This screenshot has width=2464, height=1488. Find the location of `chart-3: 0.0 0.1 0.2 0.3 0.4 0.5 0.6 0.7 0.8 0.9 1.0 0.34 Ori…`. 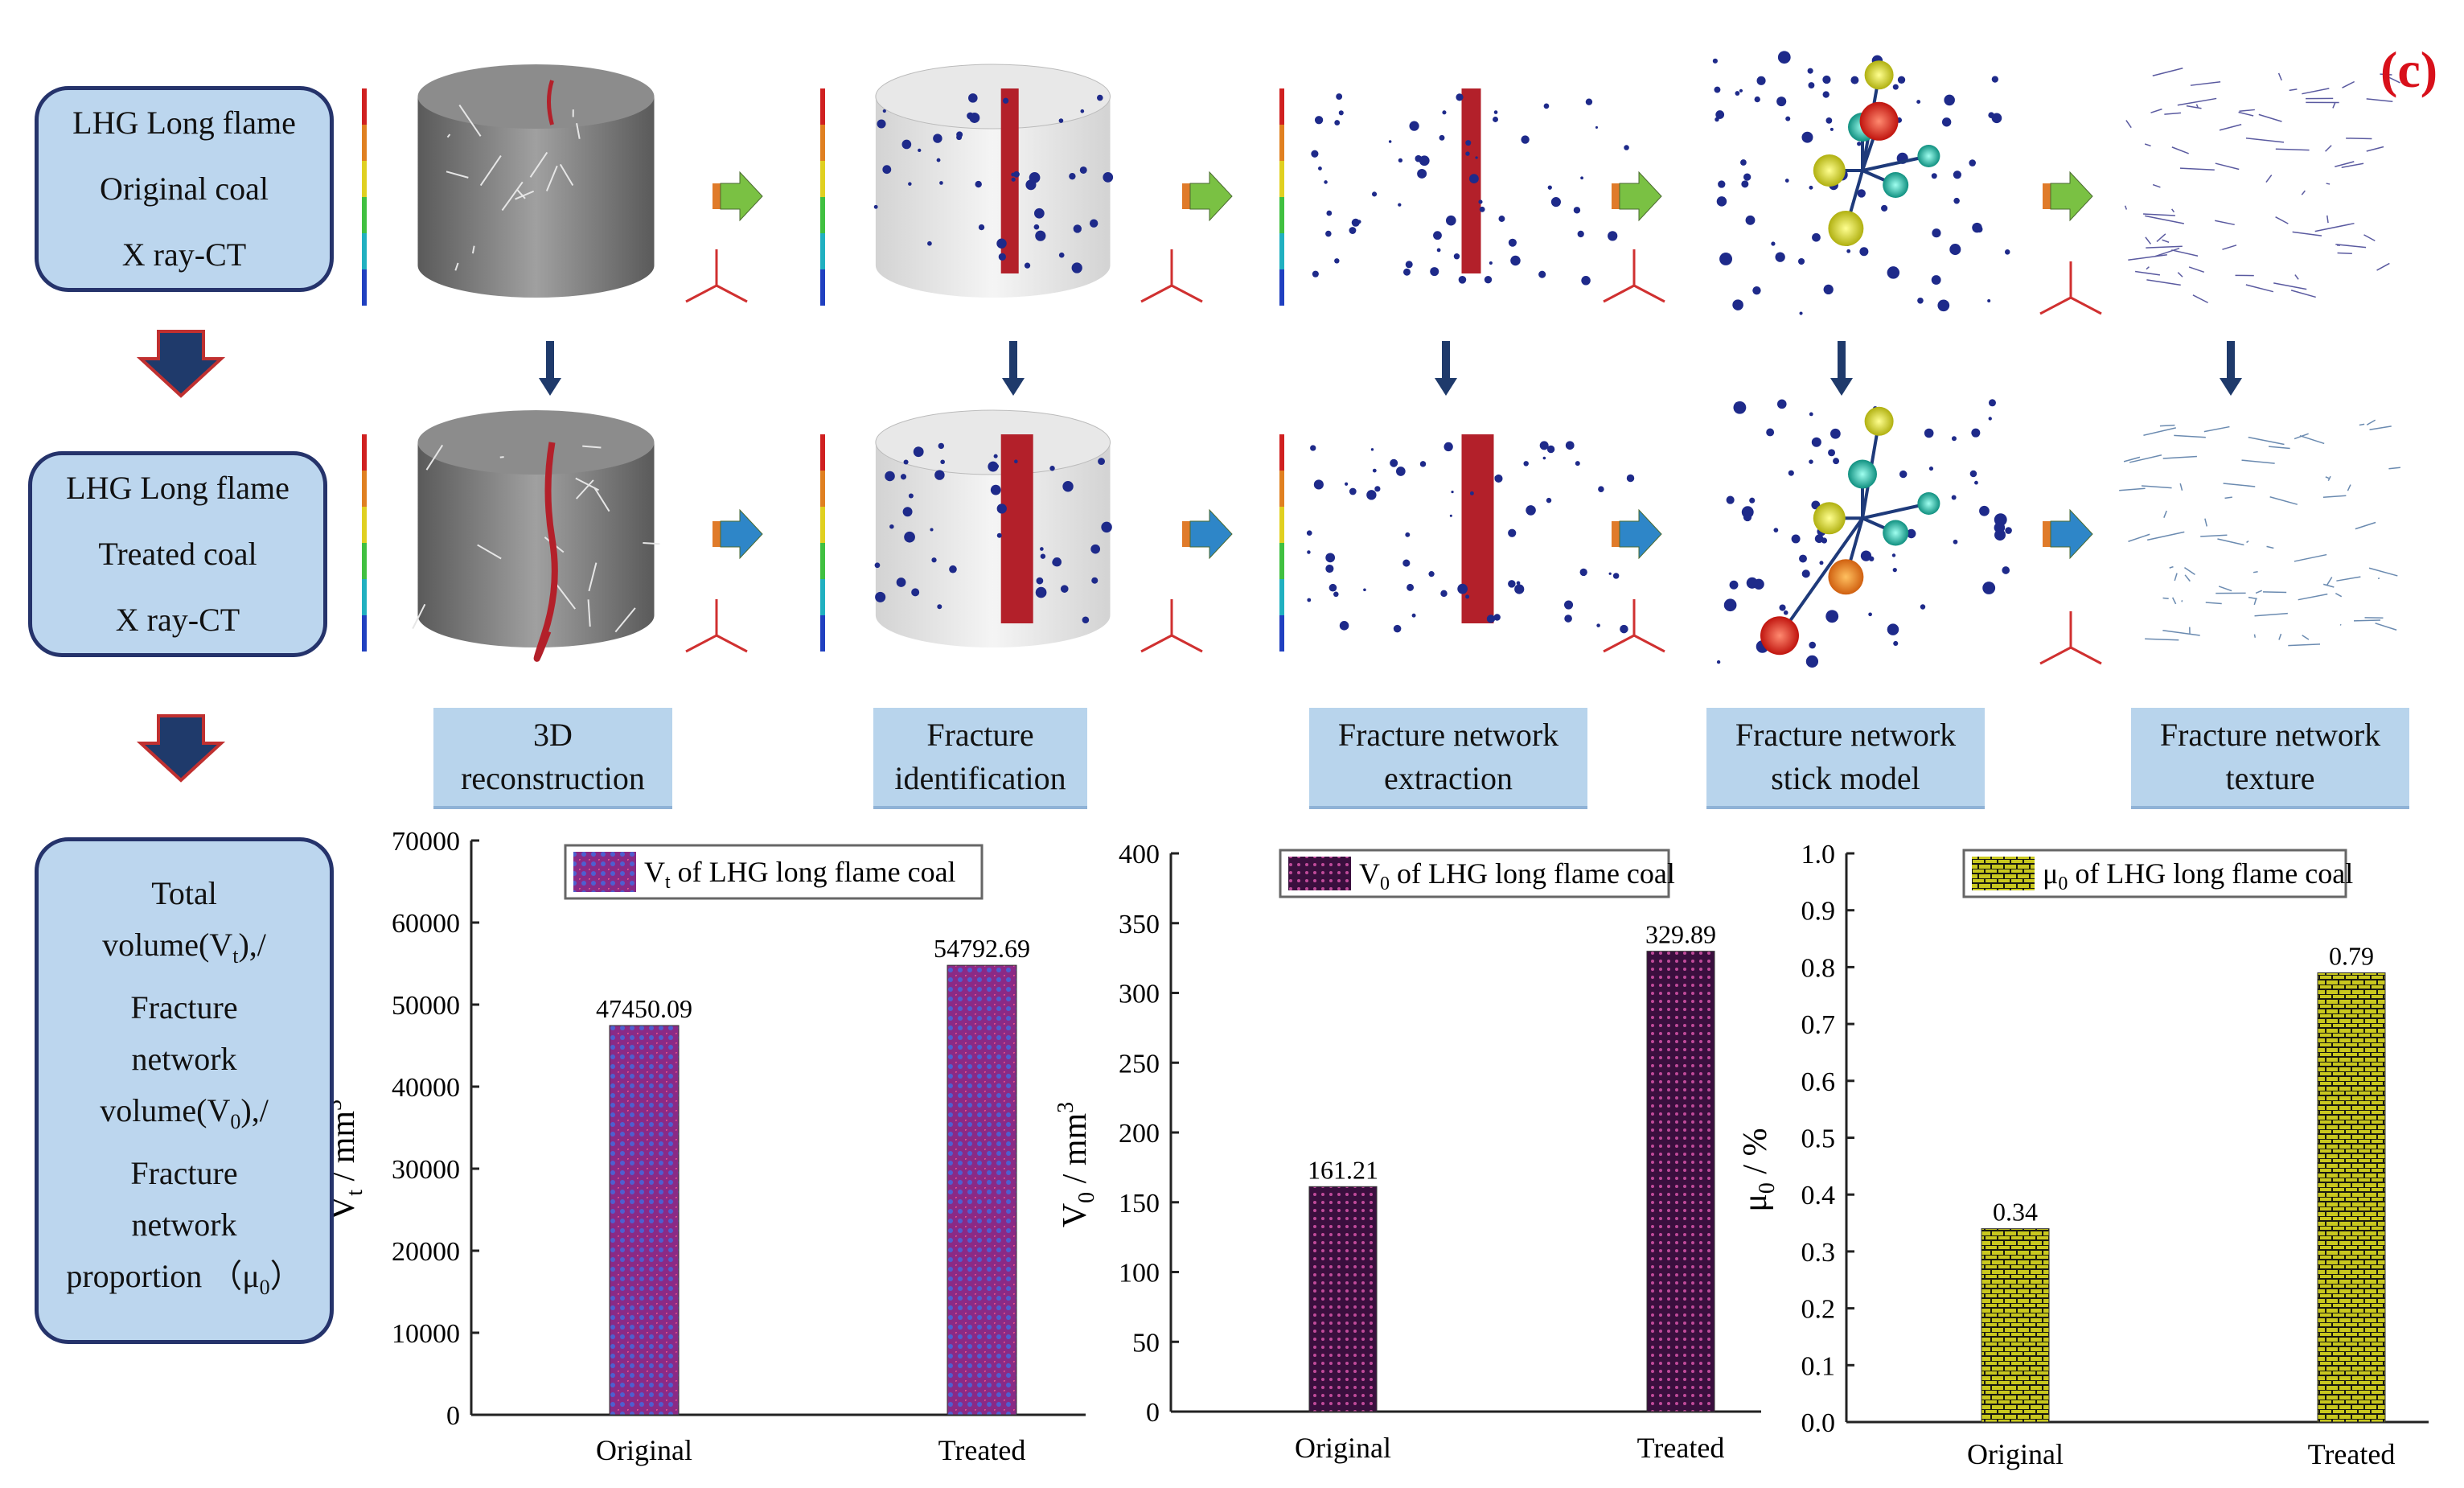

chart-3: 0.0 0.1 0.2 0.3 0.4 0.5 0.6 0.7 0.8 0.9 1.0 0.34 Ori… is located at coordinates (2083, 1155).